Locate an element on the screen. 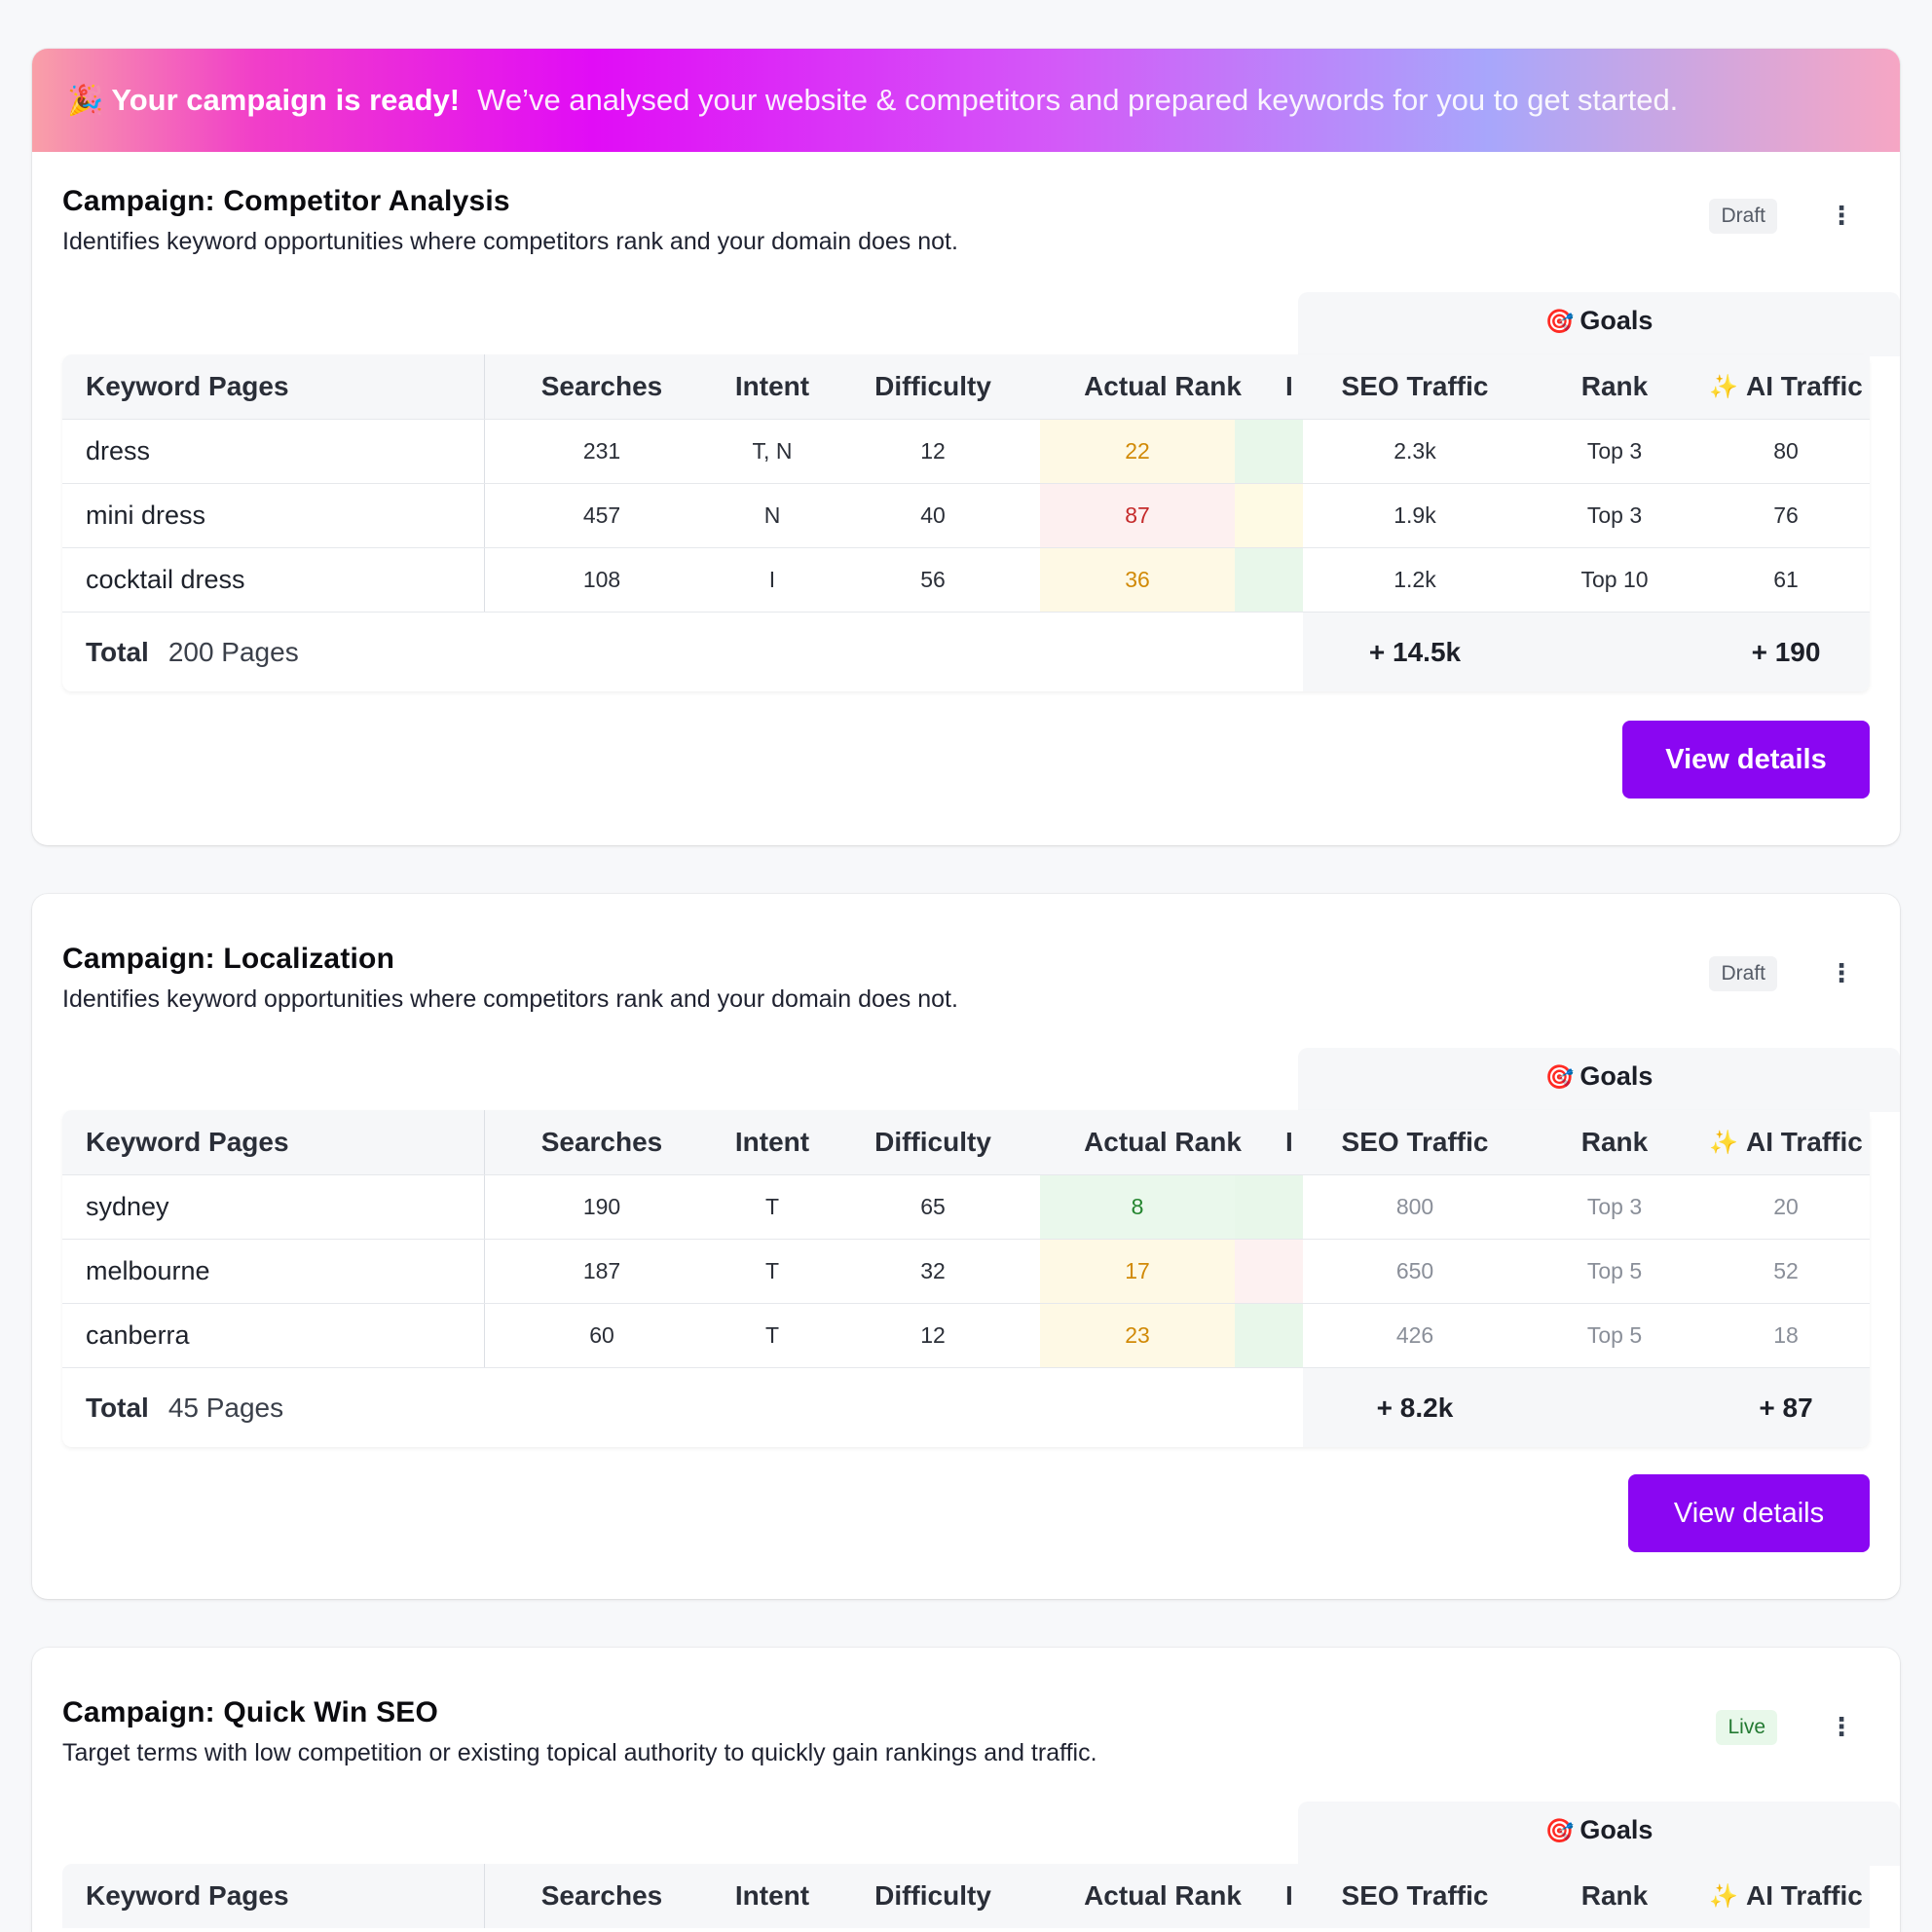 This screenshot has width=1932, height=1932. keyword-cell: dress is located at coordinates (273, 451).